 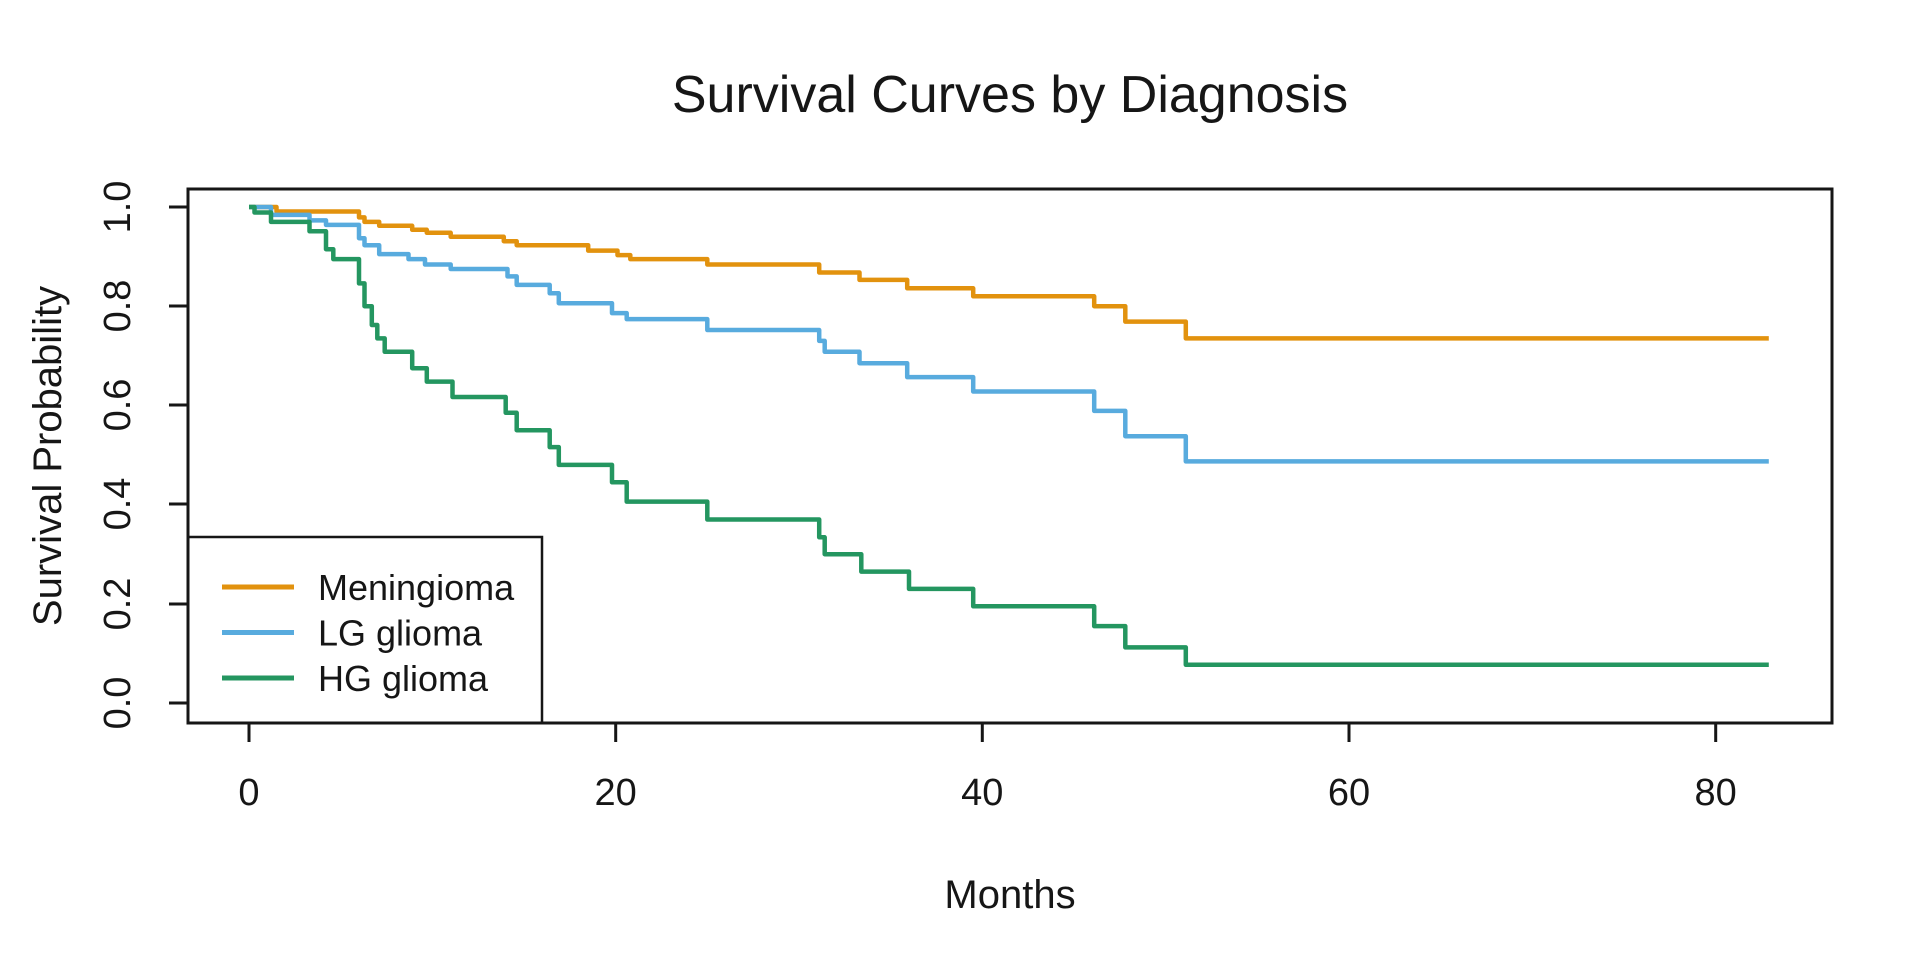 What do you see at coordinates (416, 587) in the screenshot?
I see `legend-label-meningioma: Meningioma` at bounding box center [416, 587].